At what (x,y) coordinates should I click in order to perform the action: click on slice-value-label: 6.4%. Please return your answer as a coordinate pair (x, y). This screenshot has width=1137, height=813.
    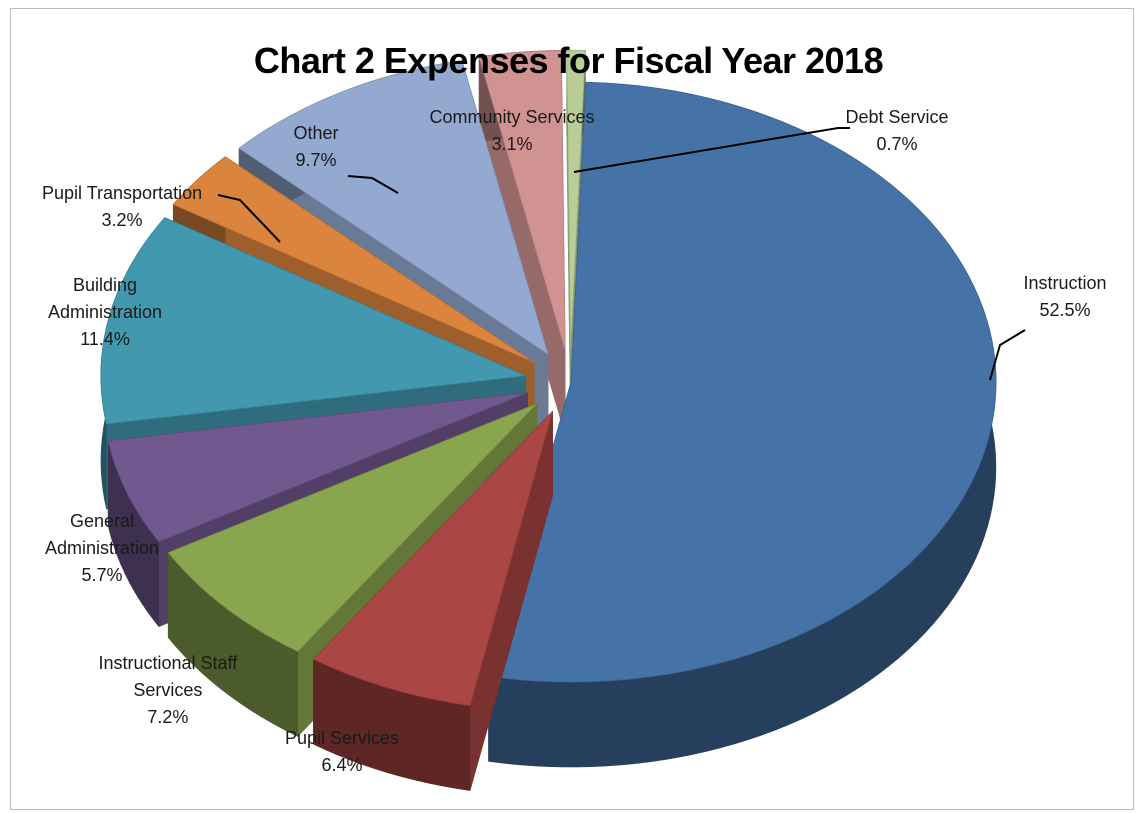
    Looking at the image, I should click on (342, 765).